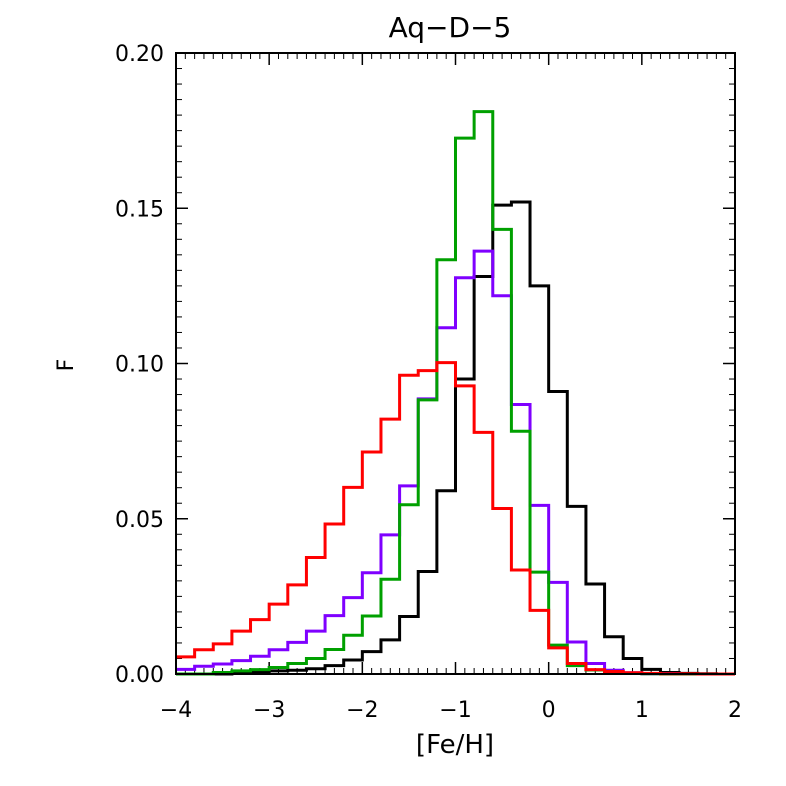  Describe the element at coordinates (139, 54) in the screenshot. I see `y-tick-label: 0.20` at that location.